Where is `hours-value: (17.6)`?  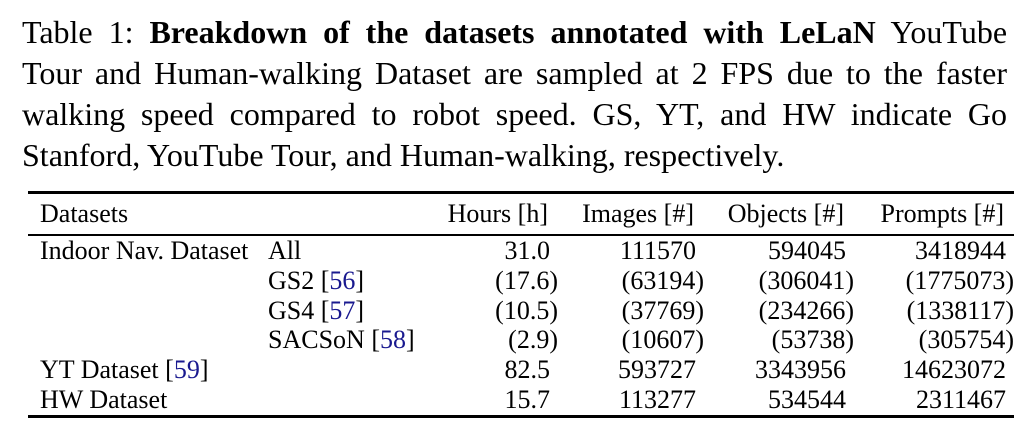
hours-value: (17.6) is located at coordinates (526, 280).